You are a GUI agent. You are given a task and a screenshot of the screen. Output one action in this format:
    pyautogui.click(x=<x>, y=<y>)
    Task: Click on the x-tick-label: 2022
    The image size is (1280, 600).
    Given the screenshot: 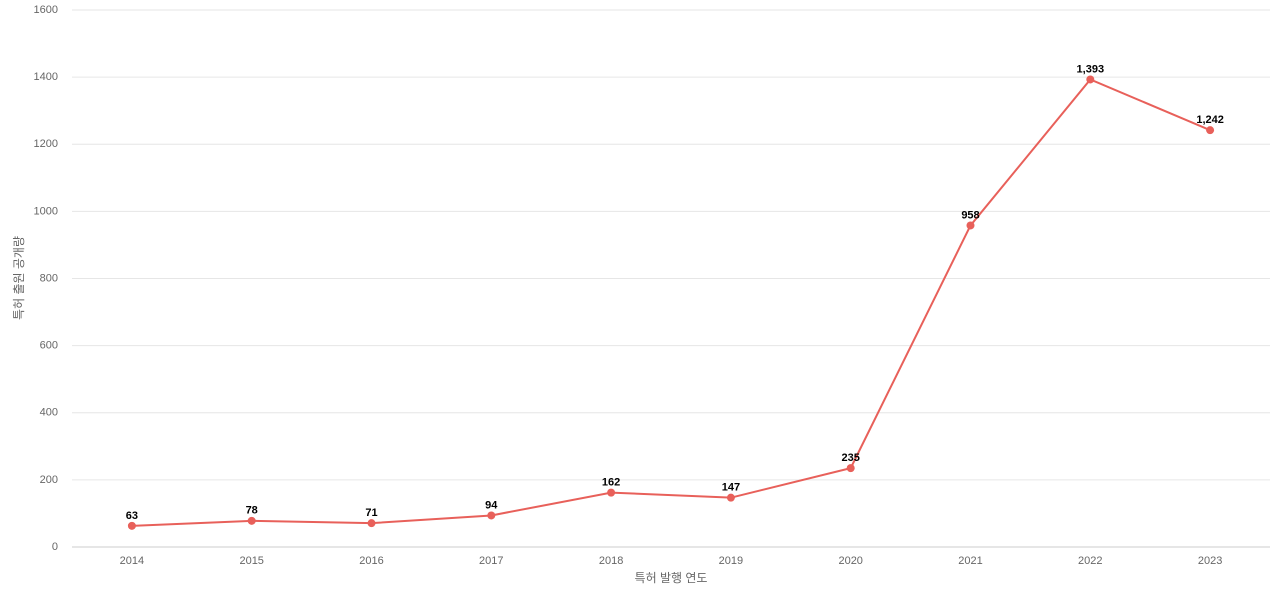 What is the action you would take?
    pyautogui.click(x=1090, y=561)
    